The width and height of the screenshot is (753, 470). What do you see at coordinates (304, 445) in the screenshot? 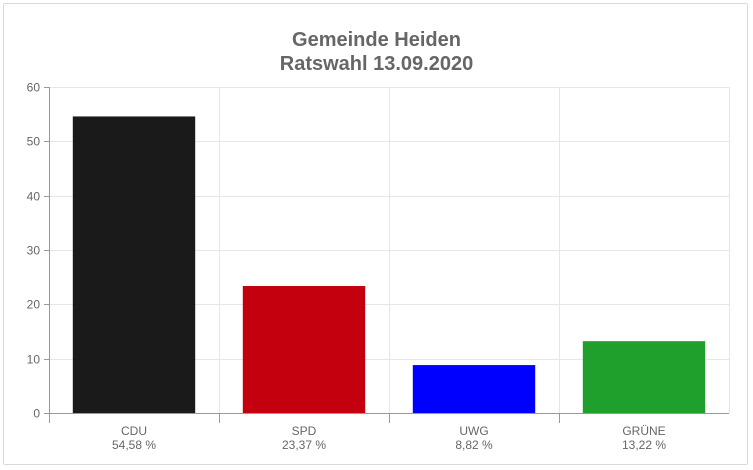
I see `data-label: 23,37 %` at bounding box center [304, 445].